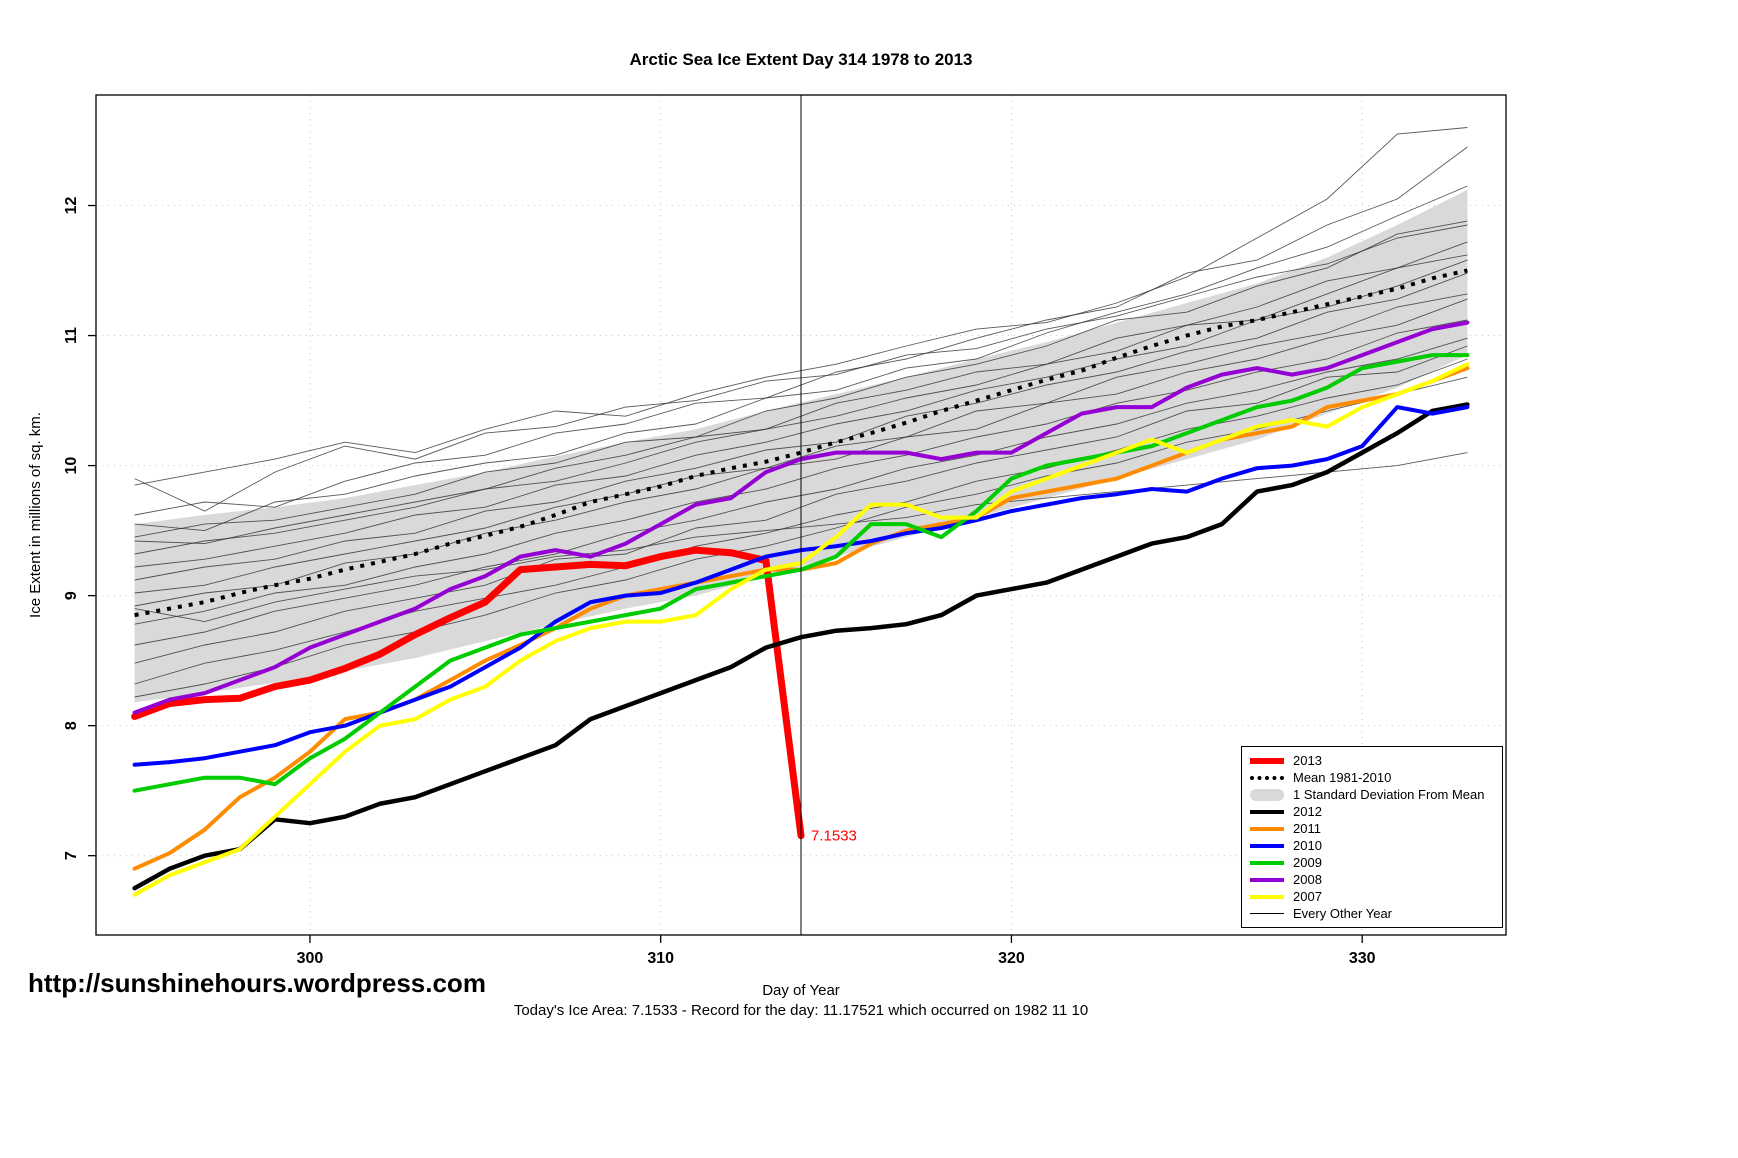 Image resolution: width=1738 pixels, height=1158 pixels. What do you see at coordinates (71, 725) in the screenshot?
I see `y-tick-label: 8` at bounding box center [71, 725].